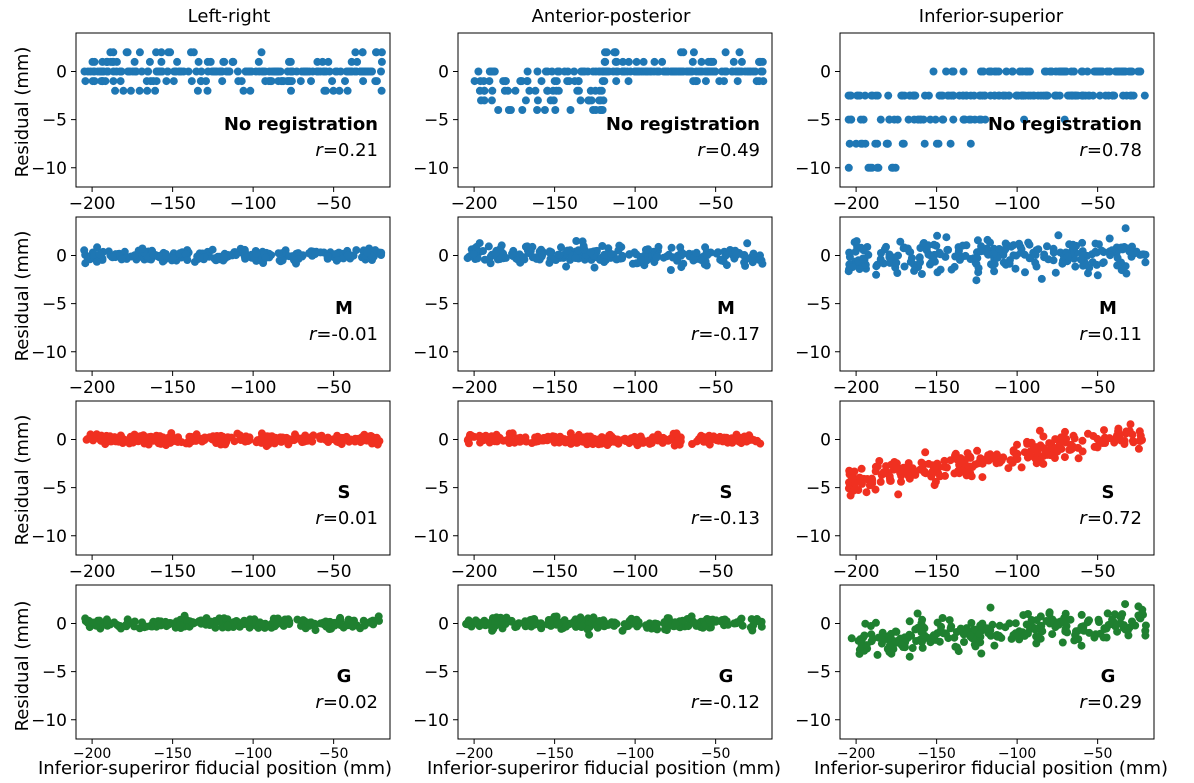 The image size is (1194, 783). What do you see at coordinates (233, 71) in the screenshot?
I see `points-no-registration-left-right` at bounding box center [233, 71].